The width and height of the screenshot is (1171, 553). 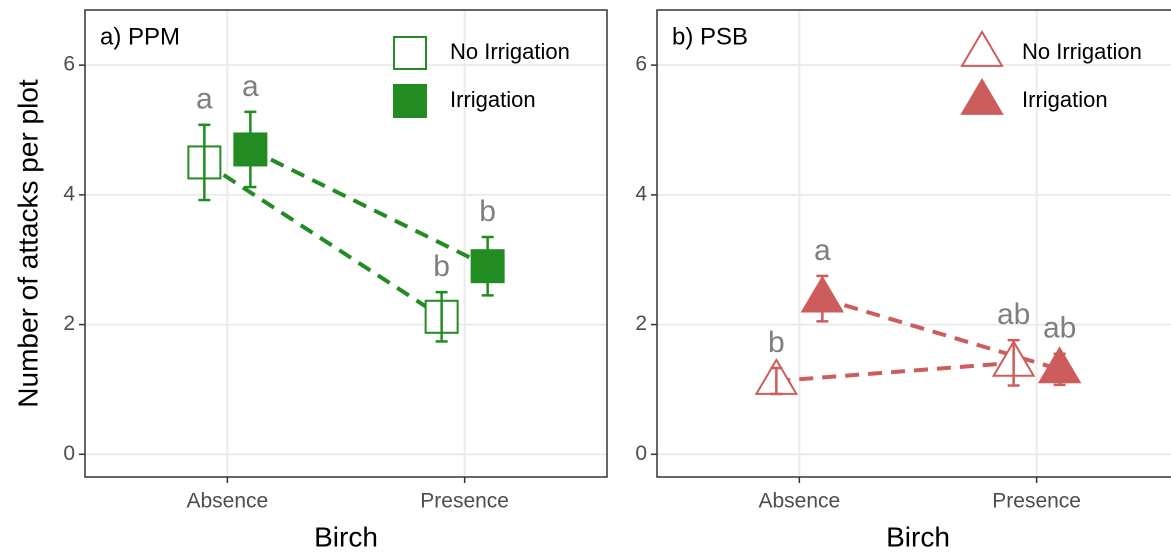 I want to click on panel-title: a) PPM, so click(x=140, y=36).